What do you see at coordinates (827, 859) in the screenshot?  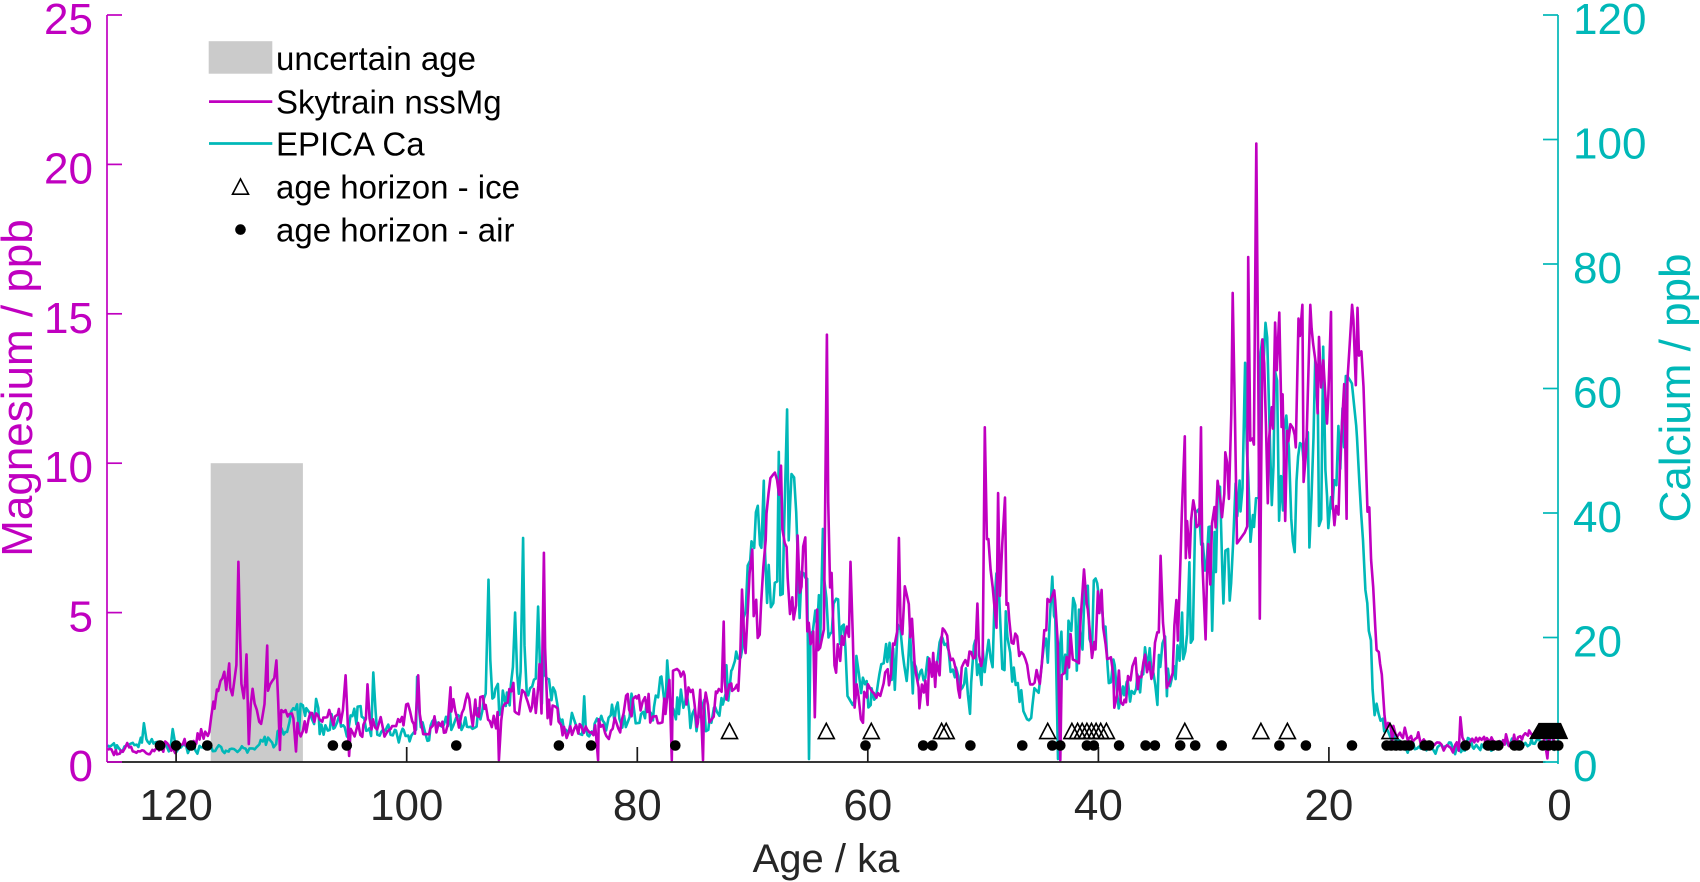 I see `svg-text: Age / ka` at bounding box center [827, 859].